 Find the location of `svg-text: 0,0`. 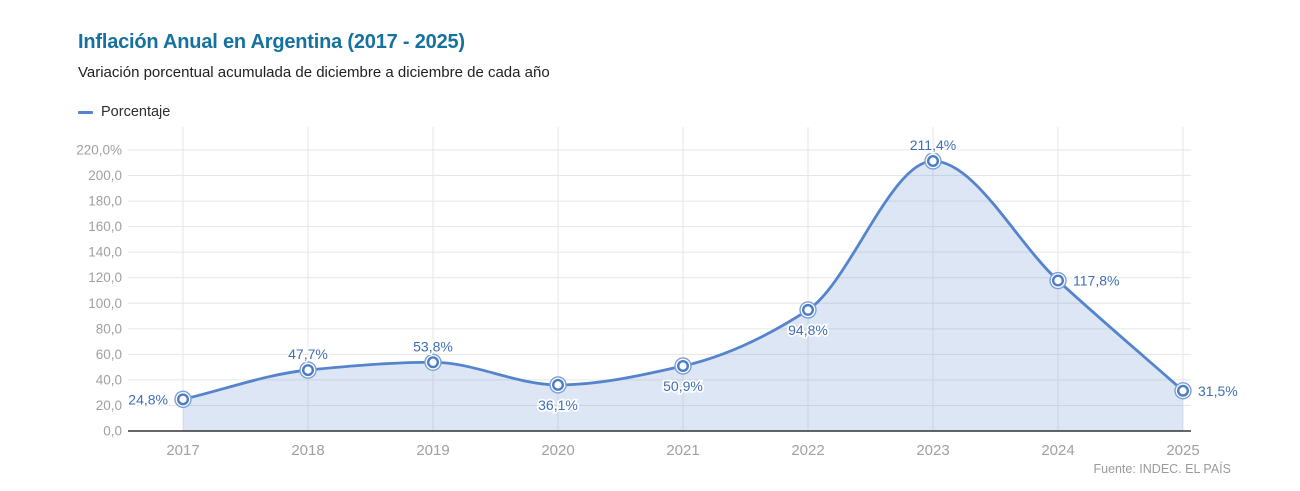

svg-text: 0,0 is located at coordinates (112, 431).